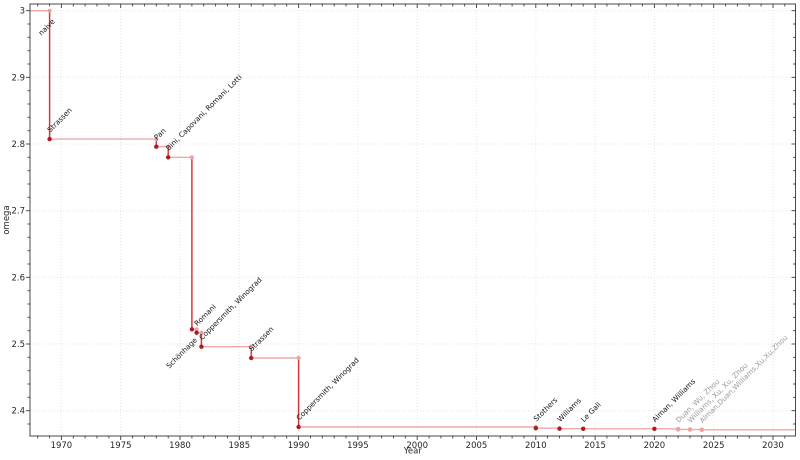 The height and width of the screenshot is (460, 800). Describe the element at coordinates (299, 446) in the screenshot. I see `x-tick-label: 1990` at that location.